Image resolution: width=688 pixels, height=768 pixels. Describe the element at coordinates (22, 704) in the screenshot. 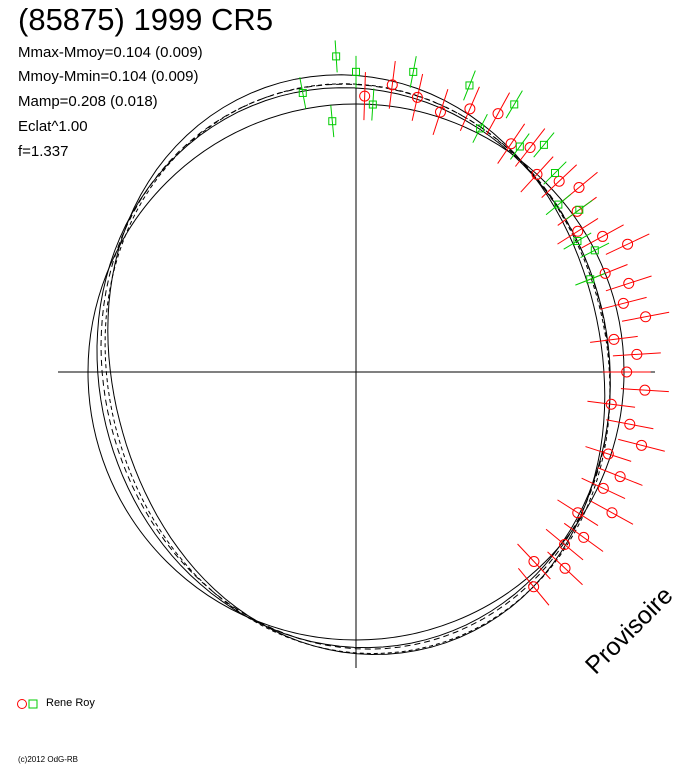

I see `legend-red-circle-icon` at that location.